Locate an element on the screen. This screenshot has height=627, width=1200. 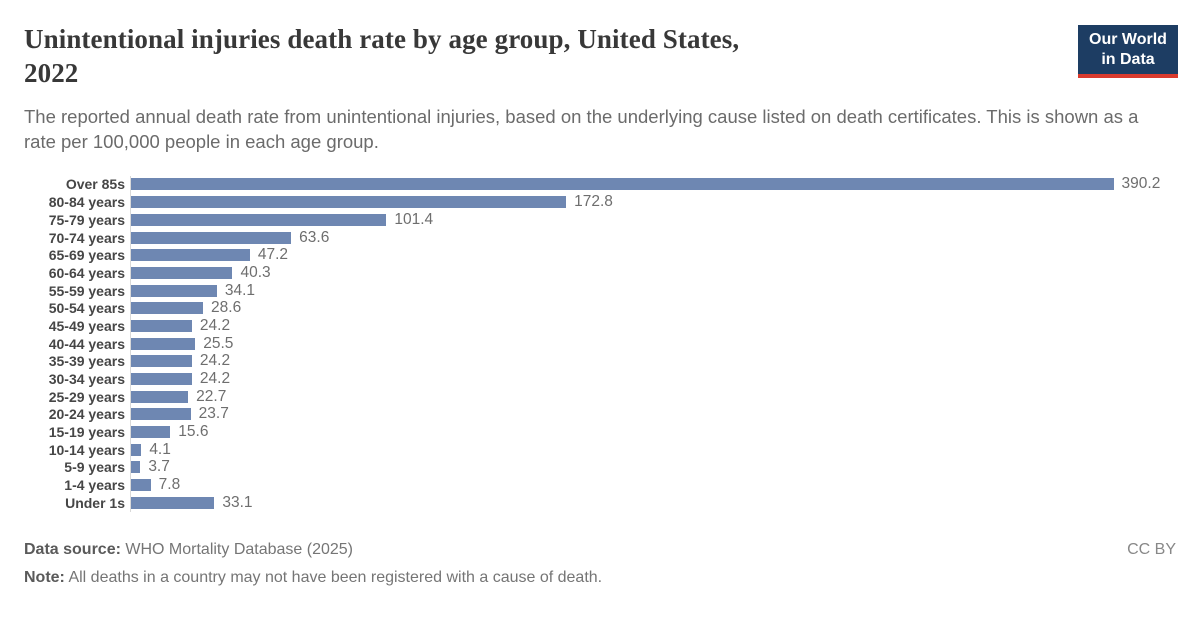
bar-row: 10-14 years 4.1 is located at coordinates (600, 450).